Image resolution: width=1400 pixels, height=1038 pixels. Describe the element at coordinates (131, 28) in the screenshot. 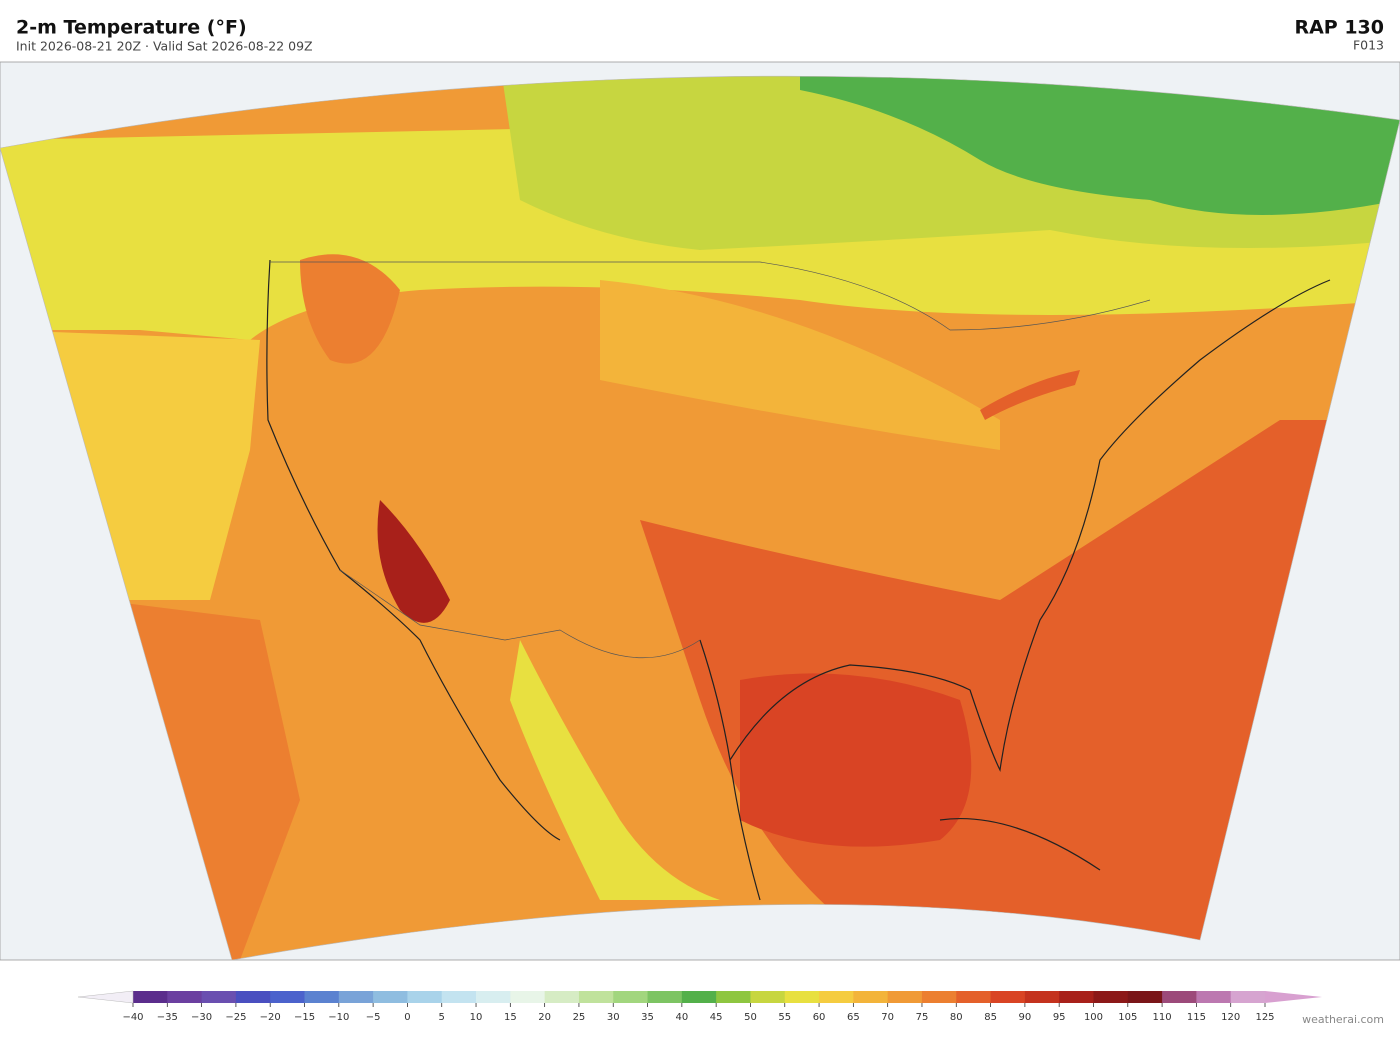

I see `title: 2-m Temperature (°F)` at that location.